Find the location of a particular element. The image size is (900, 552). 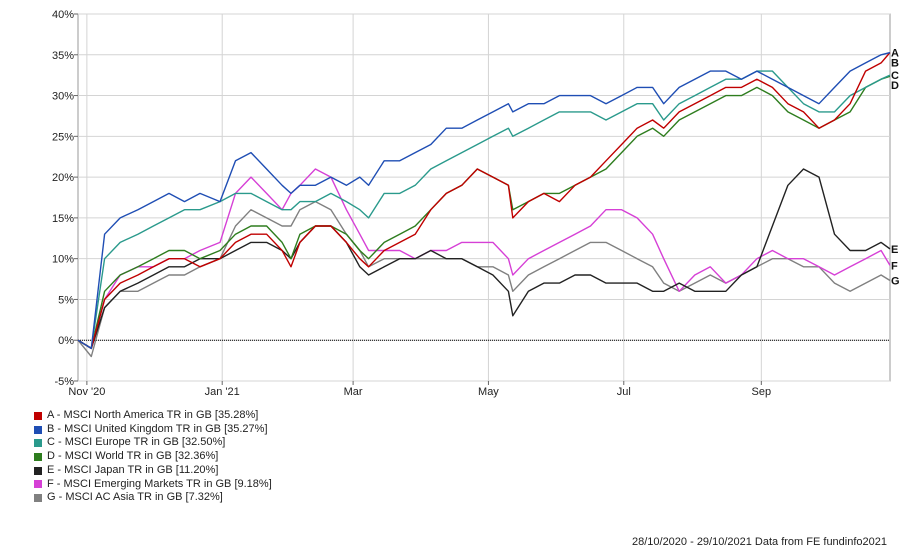

legend-label: E - MSCI Japan TR in GB [11.20%] is located at coordinates (133, 469).